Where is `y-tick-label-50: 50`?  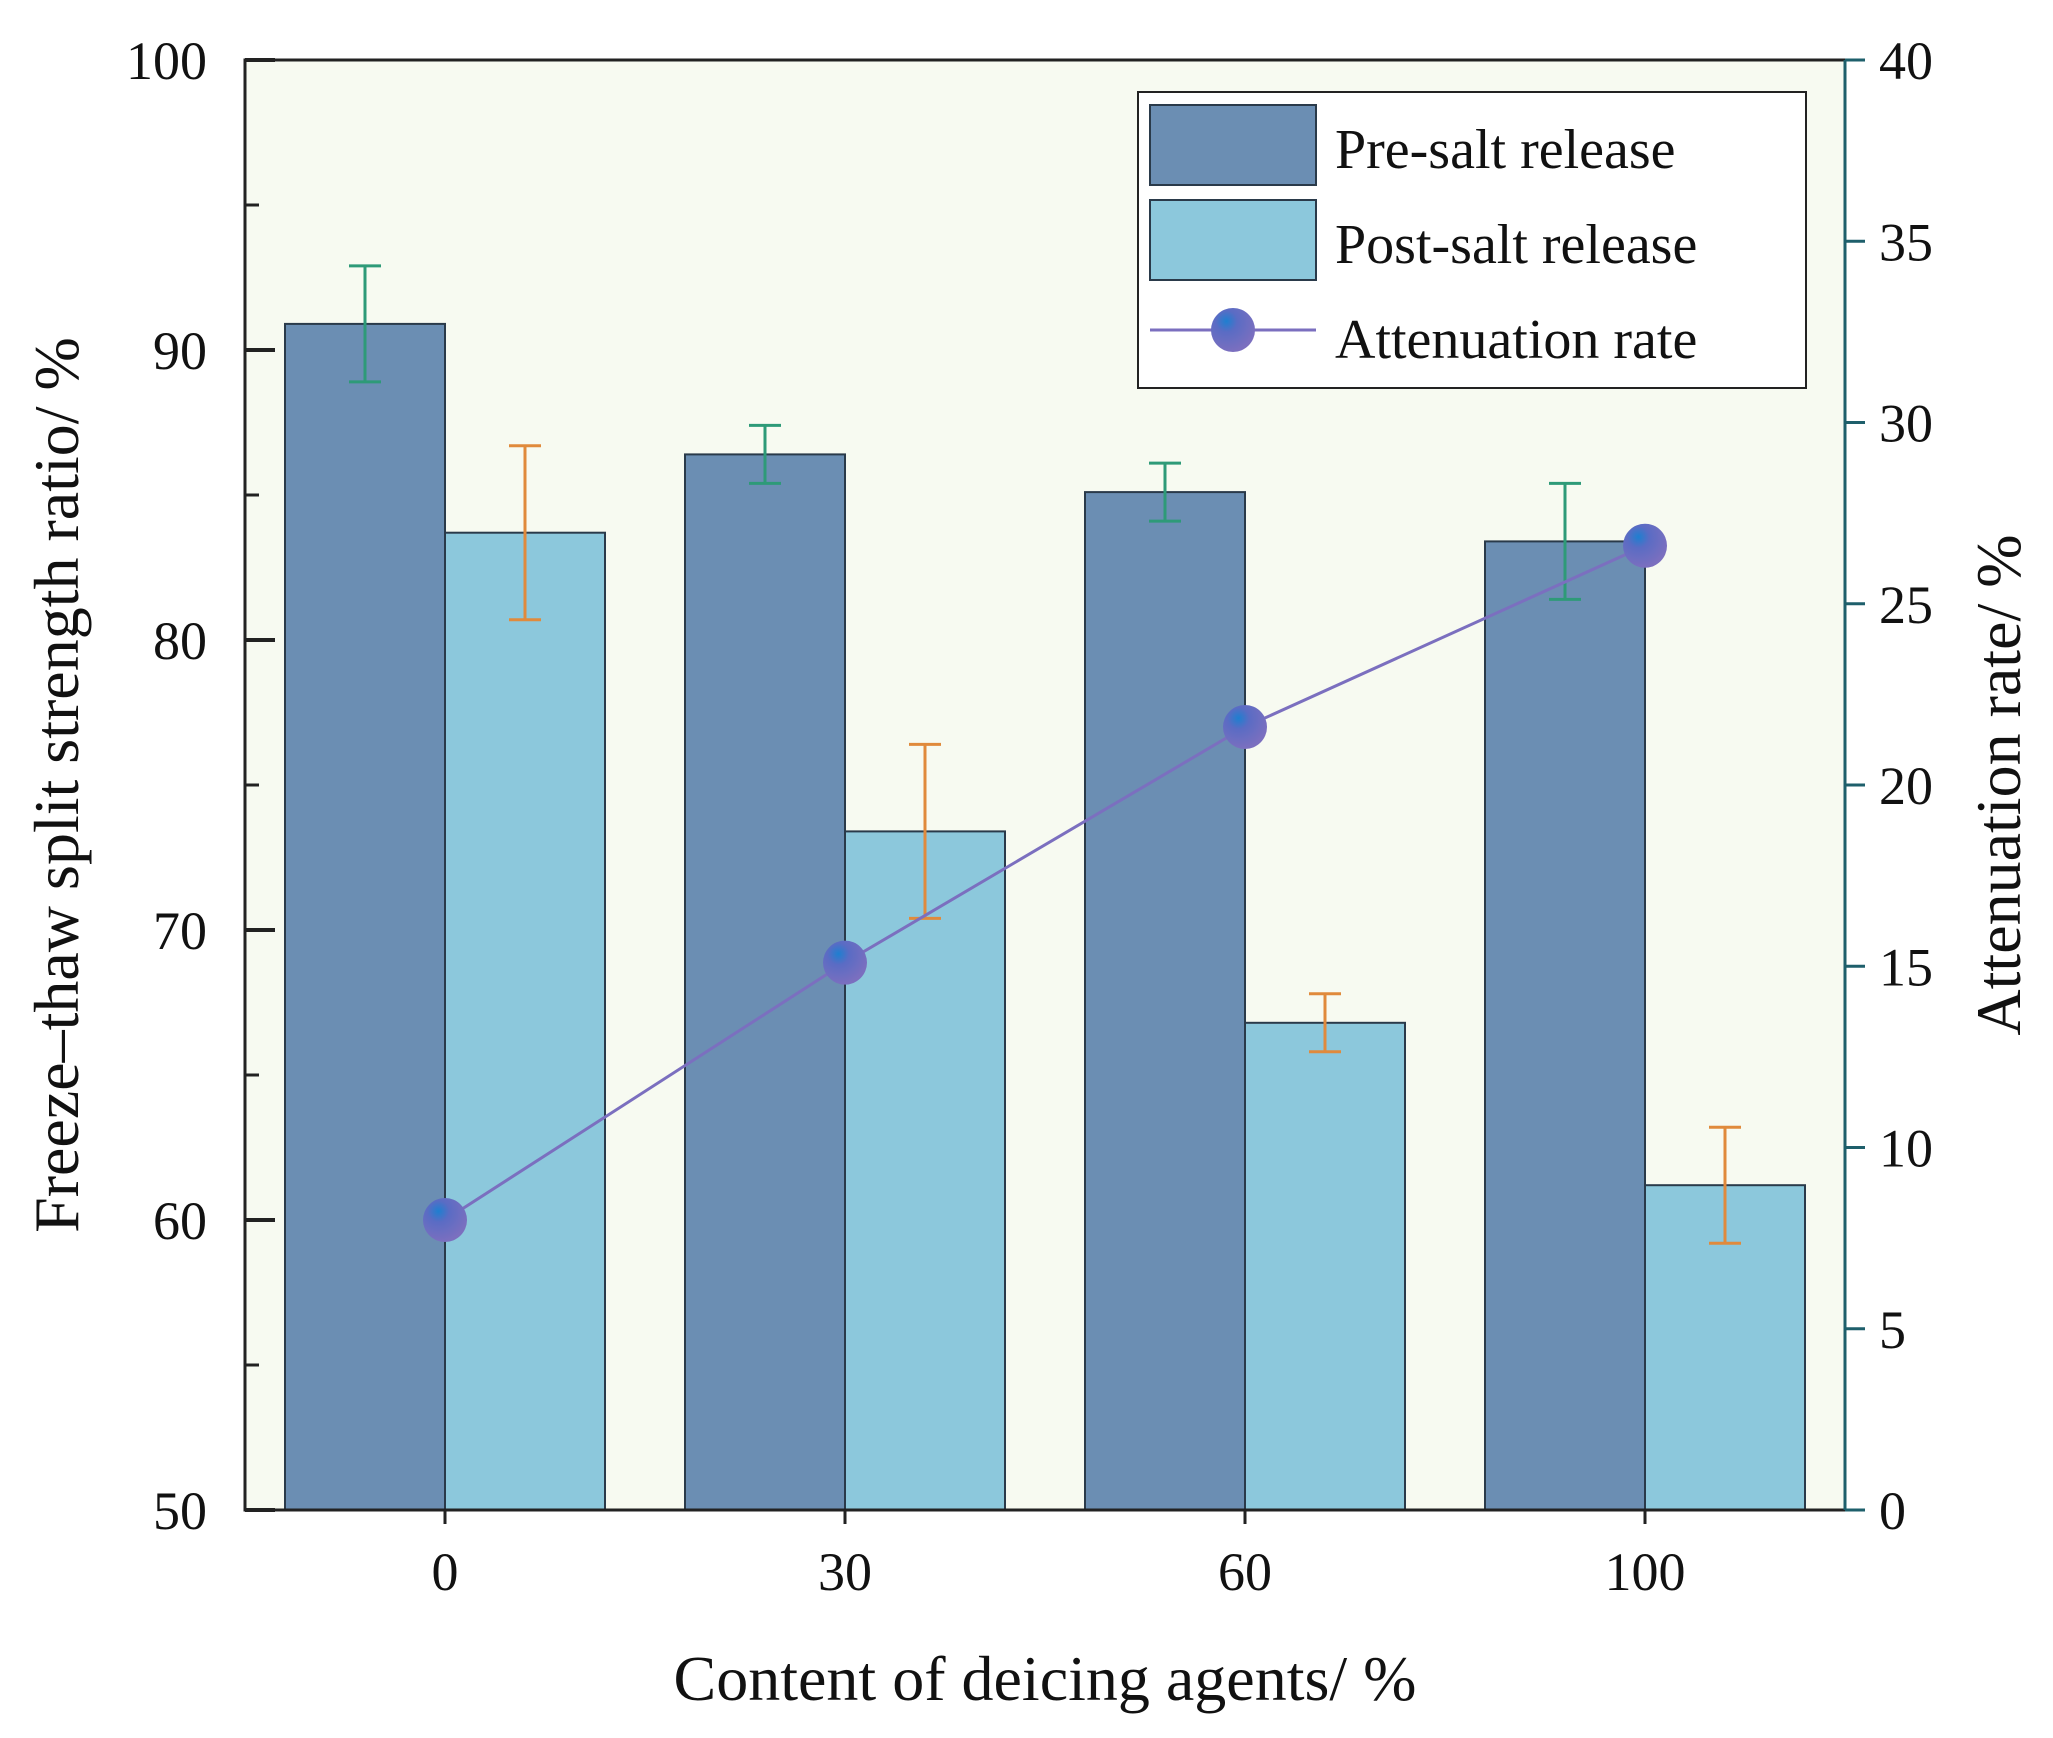
y-tick-label-50: 50 is located at coordinates (180, 1511).